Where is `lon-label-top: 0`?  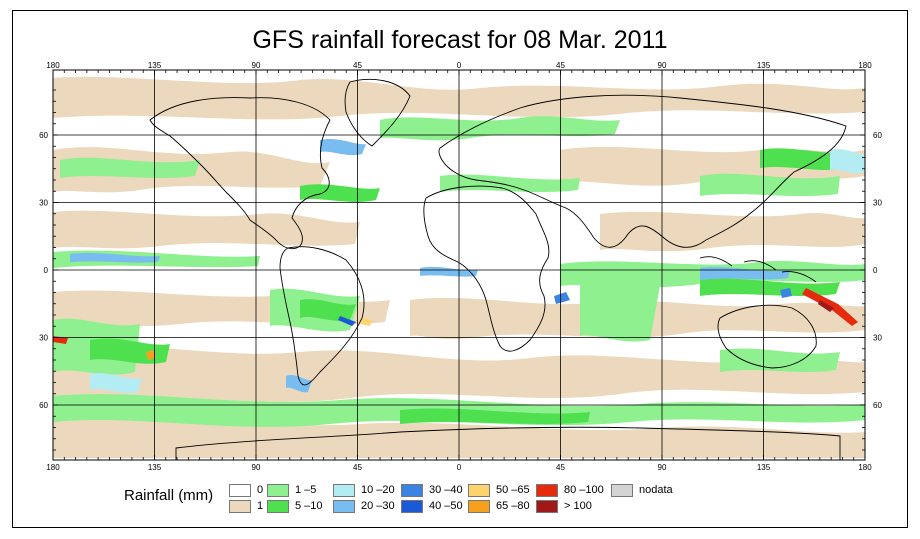
lon-label-top: 0 is located at coordinates (459, 65).